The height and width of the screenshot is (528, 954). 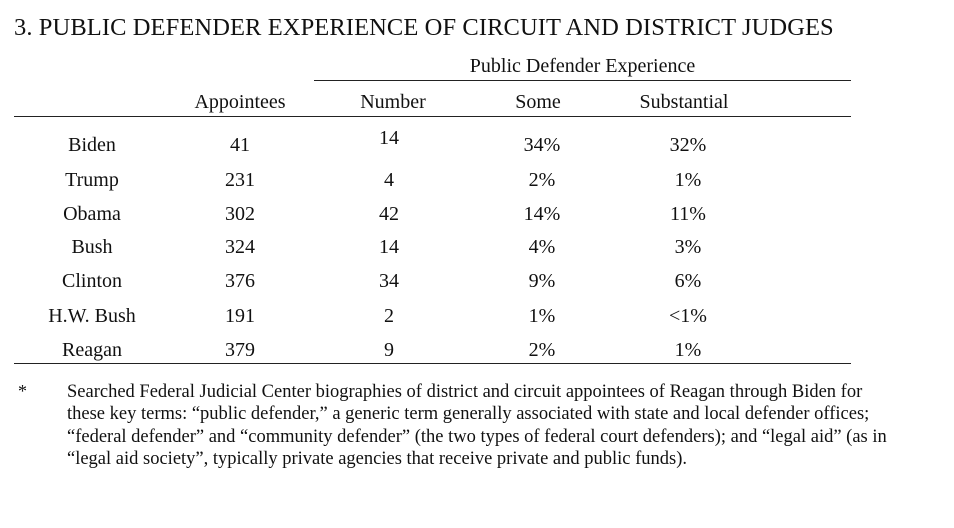 What do you see at coordinates (240, 214) in the screenshot?
I see `row-appointees: 302` at bounding box center [240, 214].